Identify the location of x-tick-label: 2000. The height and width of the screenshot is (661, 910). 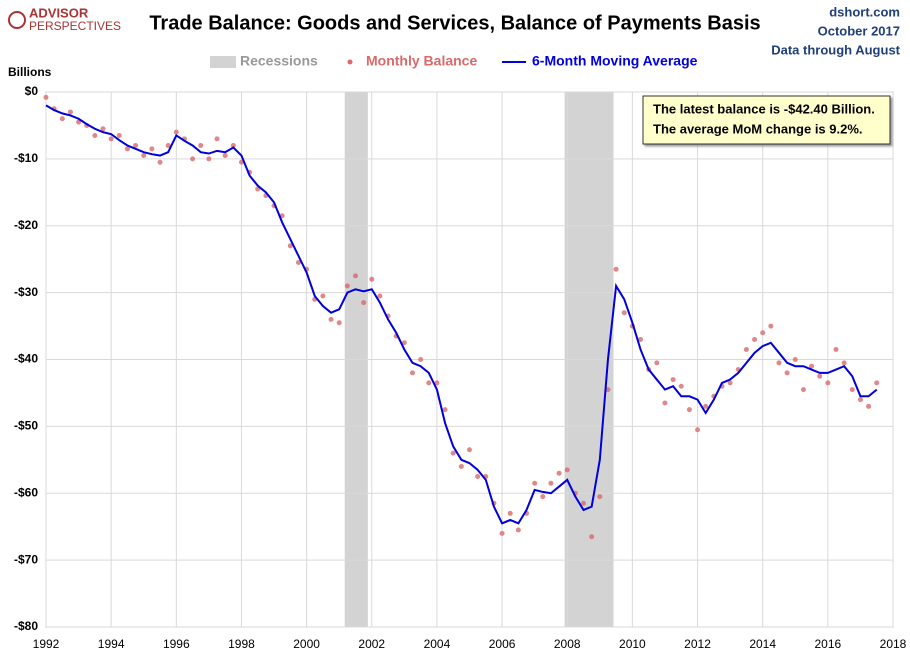
(306, 644).